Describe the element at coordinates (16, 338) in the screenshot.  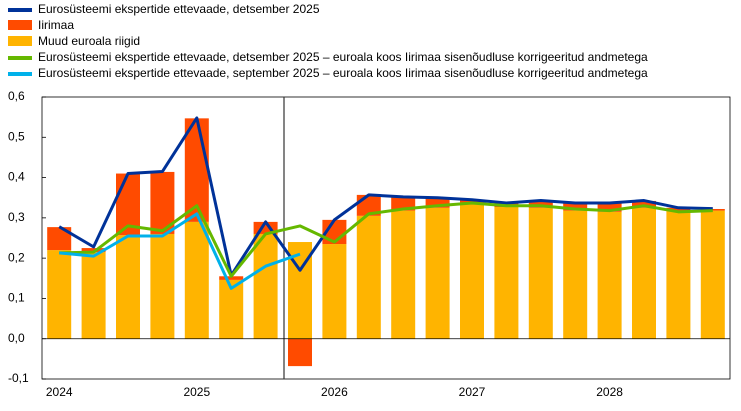
I see `y-tick-label: 0,0` at that location.